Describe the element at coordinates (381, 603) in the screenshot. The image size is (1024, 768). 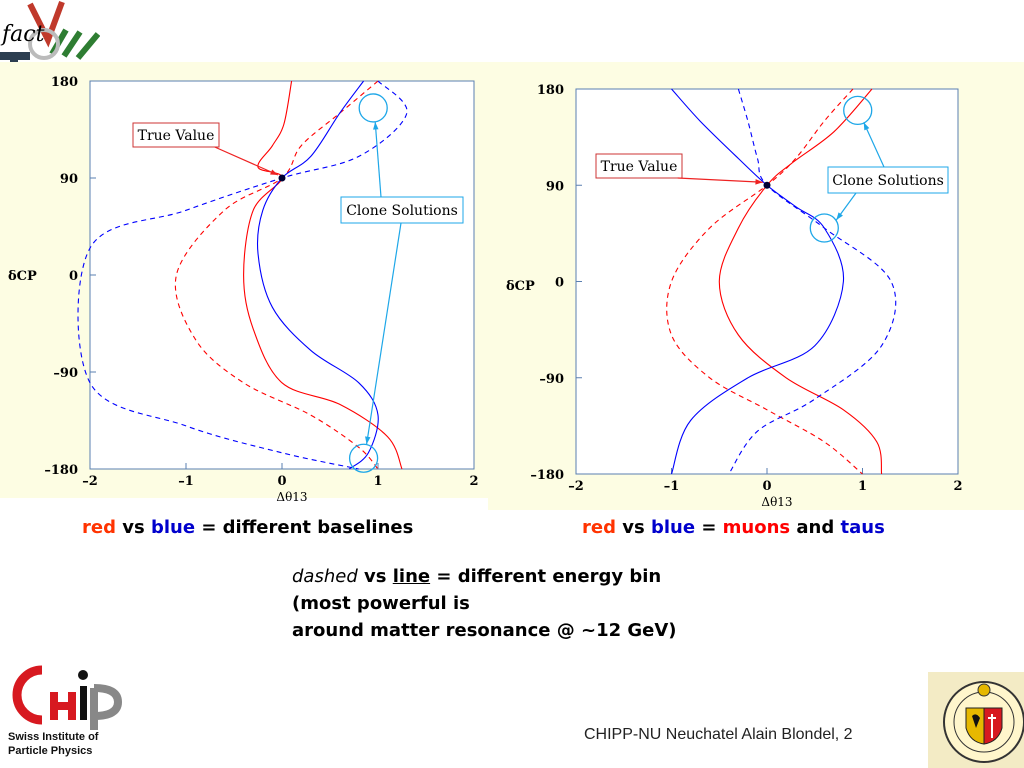
I see `note-line-2: (most powerful is` at that location.